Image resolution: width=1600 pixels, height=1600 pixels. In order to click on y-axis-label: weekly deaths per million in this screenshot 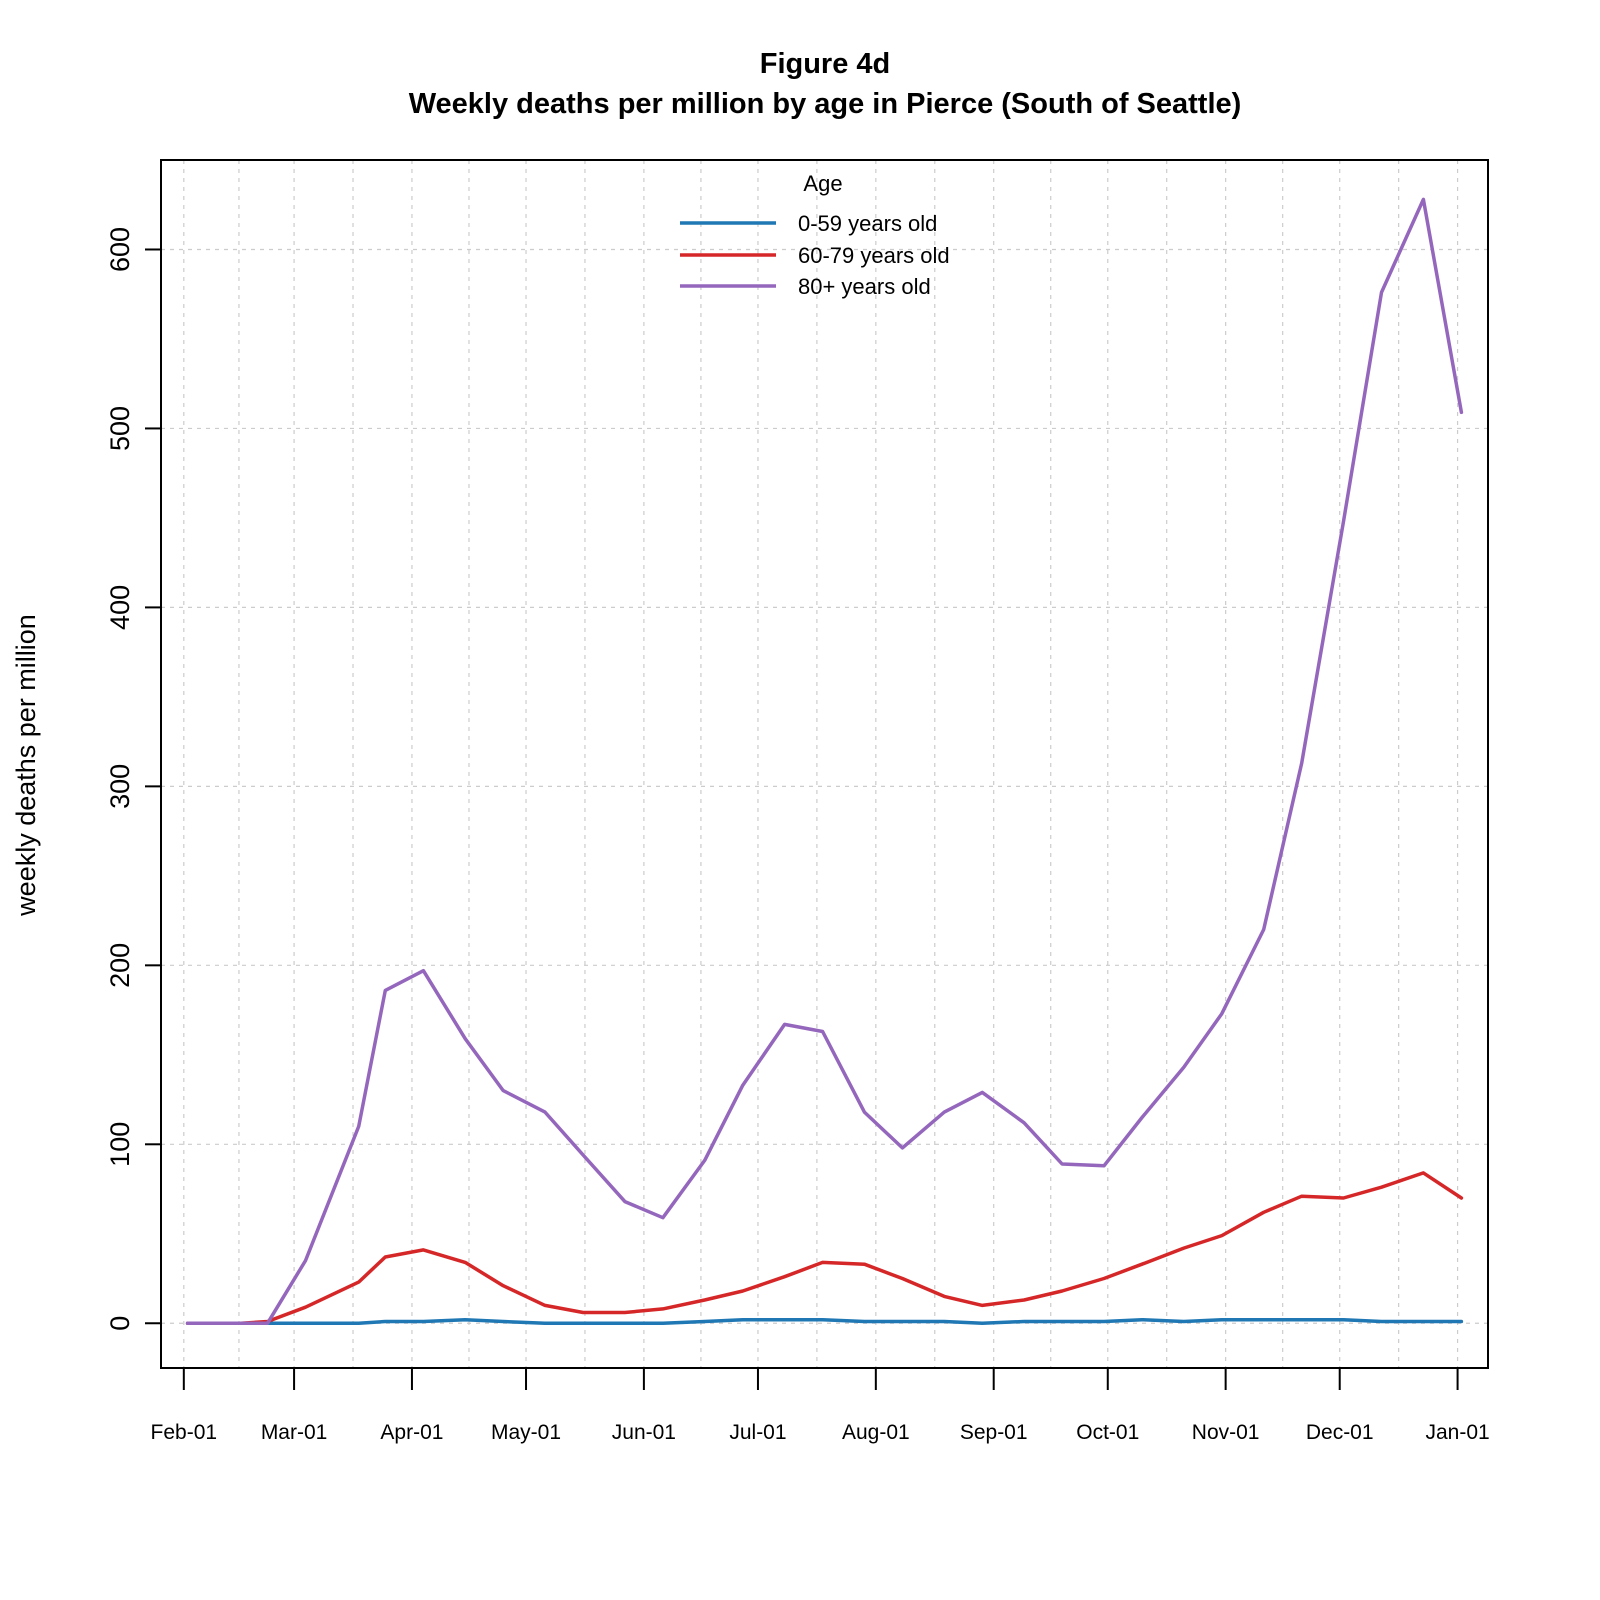, I will do `click(26, 765)`.